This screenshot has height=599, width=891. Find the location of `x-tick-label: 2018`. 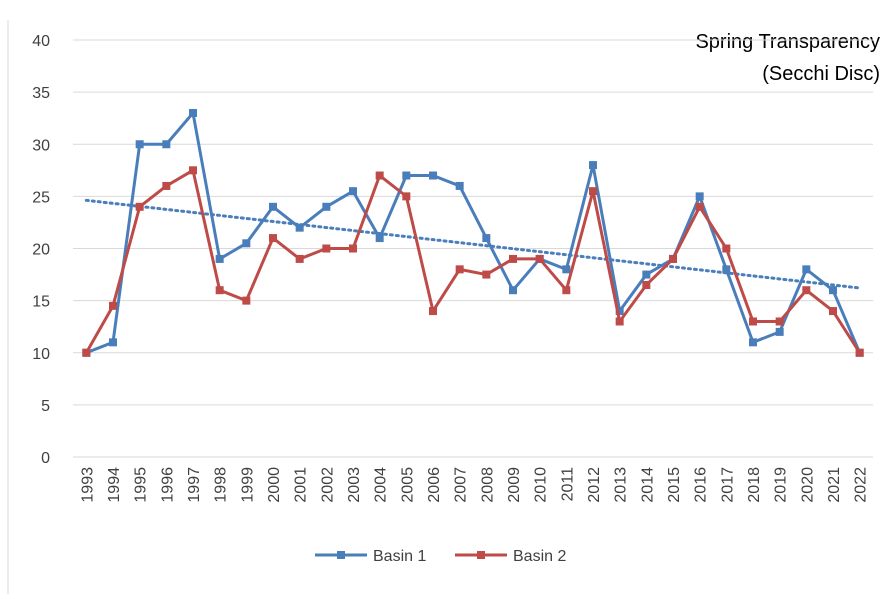

x-tick-label: 2018 is located at coordinates (754, 485).